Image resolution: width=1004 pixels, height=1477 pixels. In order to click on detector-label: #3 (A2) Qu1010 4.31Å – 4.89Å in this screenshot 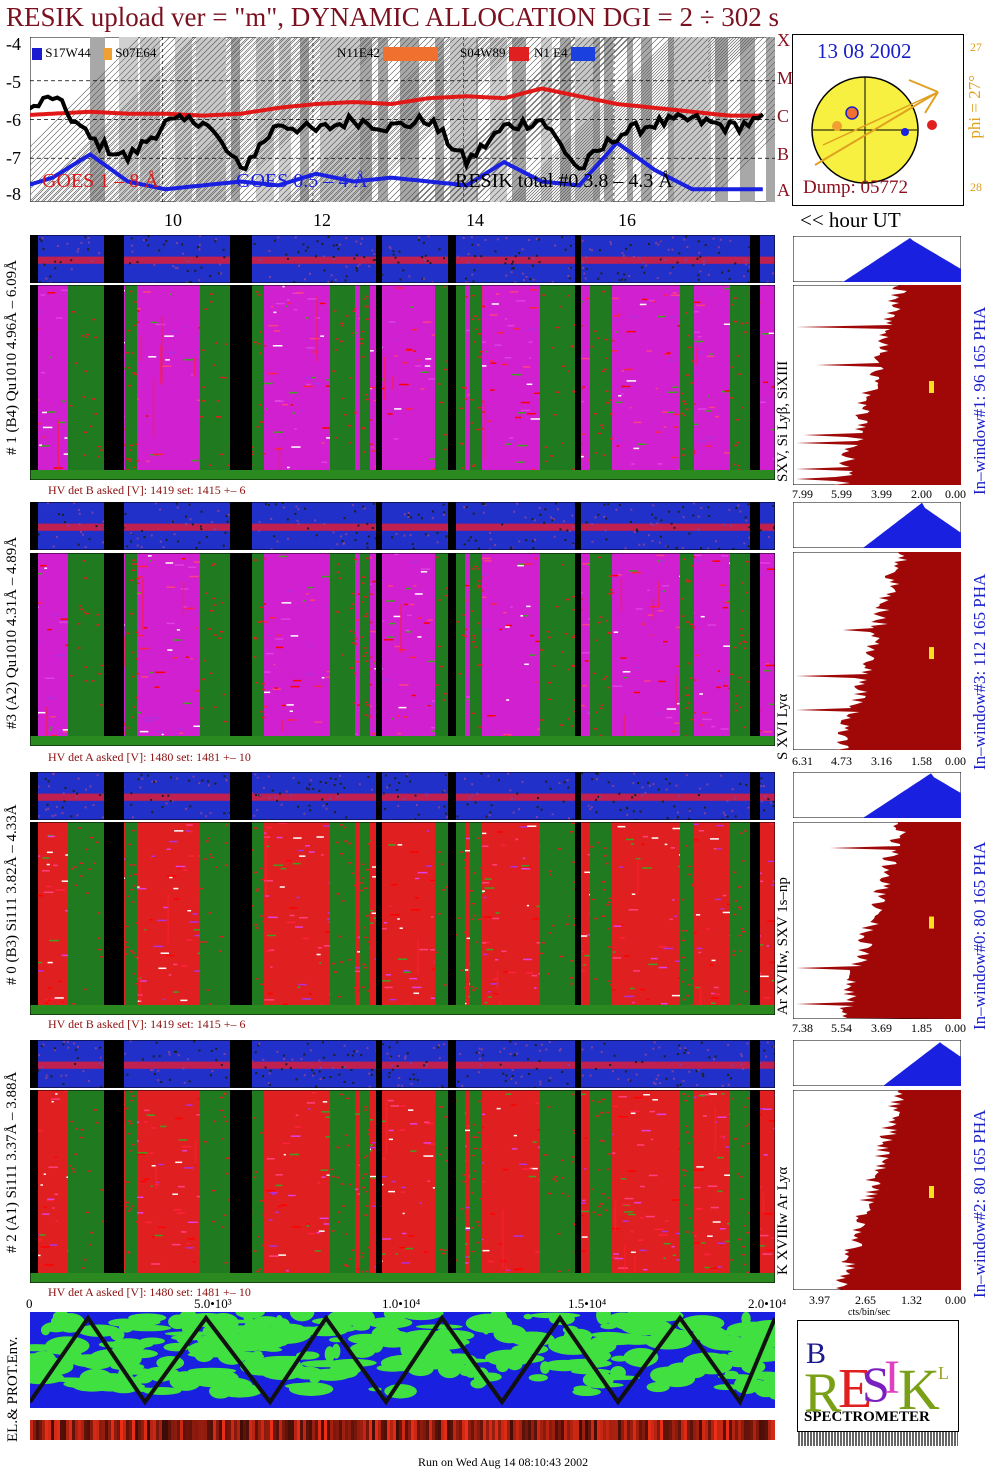, I will do `click(12, 632)`.